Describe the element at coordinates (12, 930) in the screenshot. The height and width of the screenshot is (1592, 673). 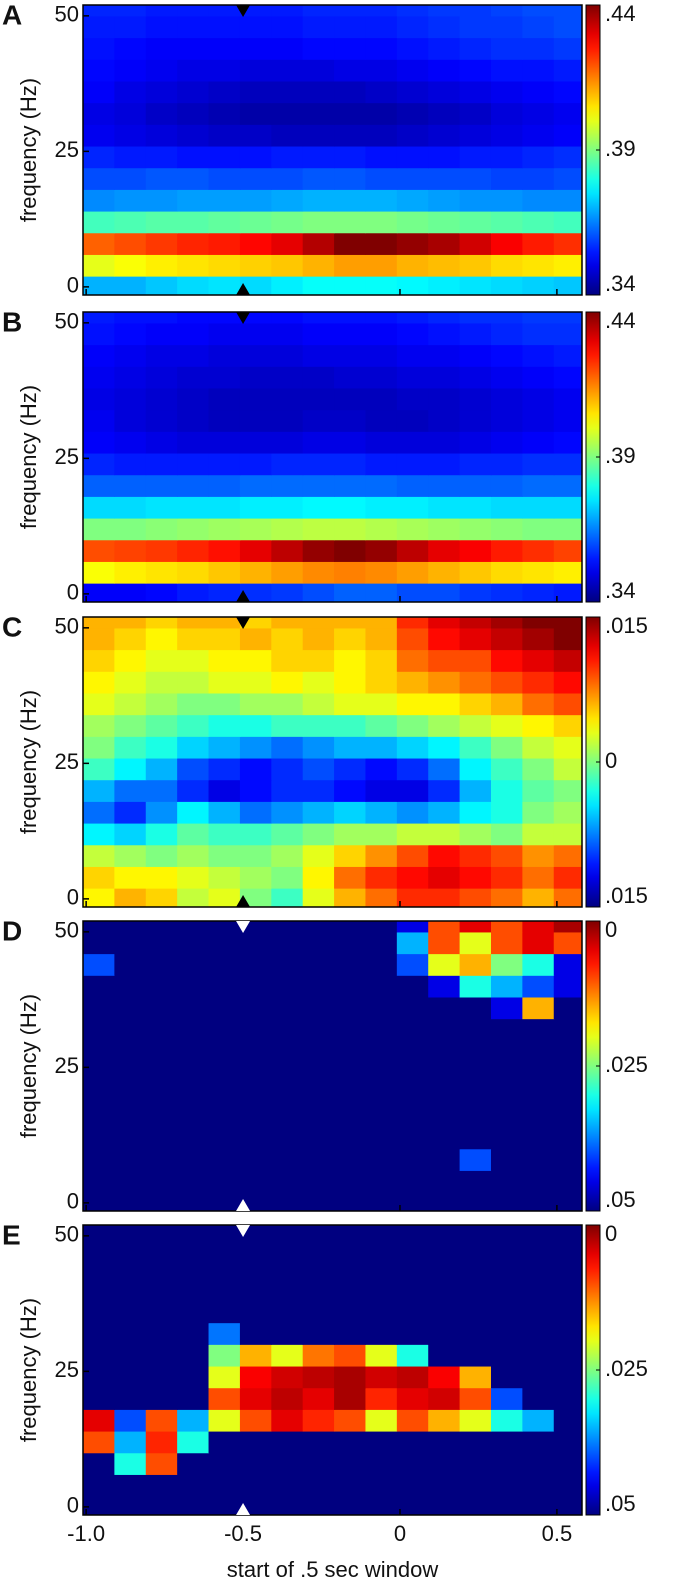
I see `panel-letter: D` at that location.